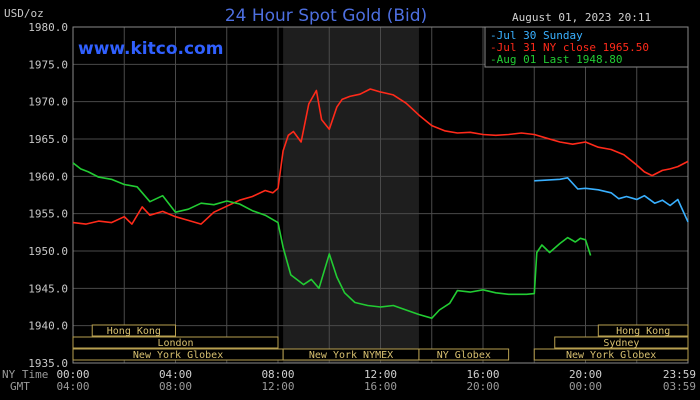 The image size is (700, 400). Describe the element at coordinates (581, 17) in the screenshot. I see `datetime-label: August 01, 2023 20:11` at that location.